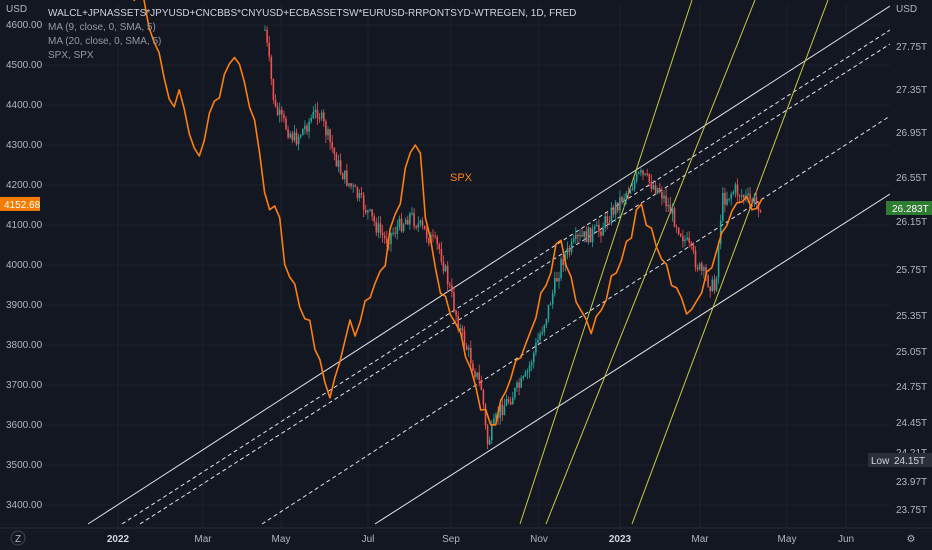 The image size is (932, 550). I want to click on legend-ma20: MA (20, close, 0, SMA, 5), so click(105, 41).